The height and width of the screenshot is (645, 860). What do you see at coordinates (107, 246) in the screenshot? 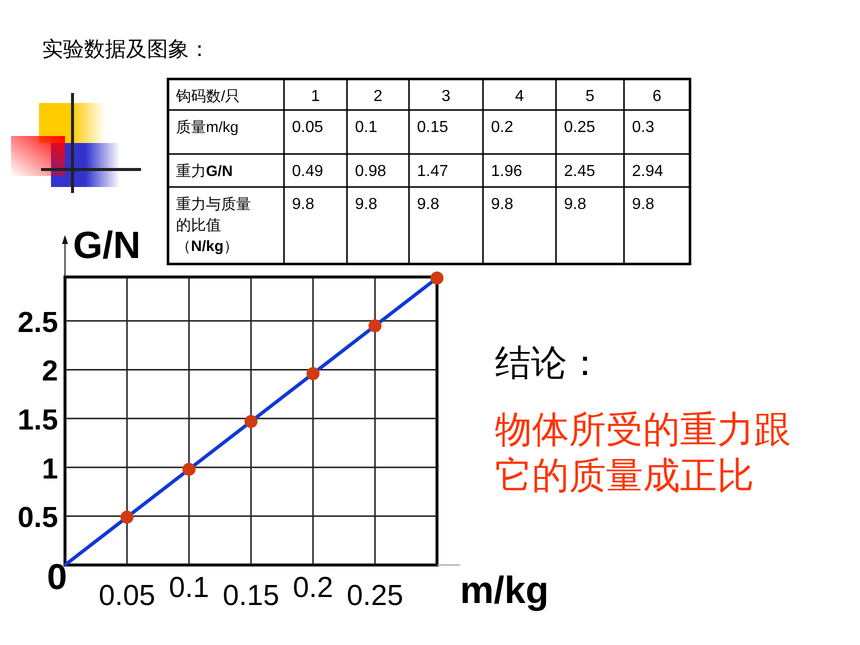
I see `y-axis-title: G/N` at bounding box center [107, 246].